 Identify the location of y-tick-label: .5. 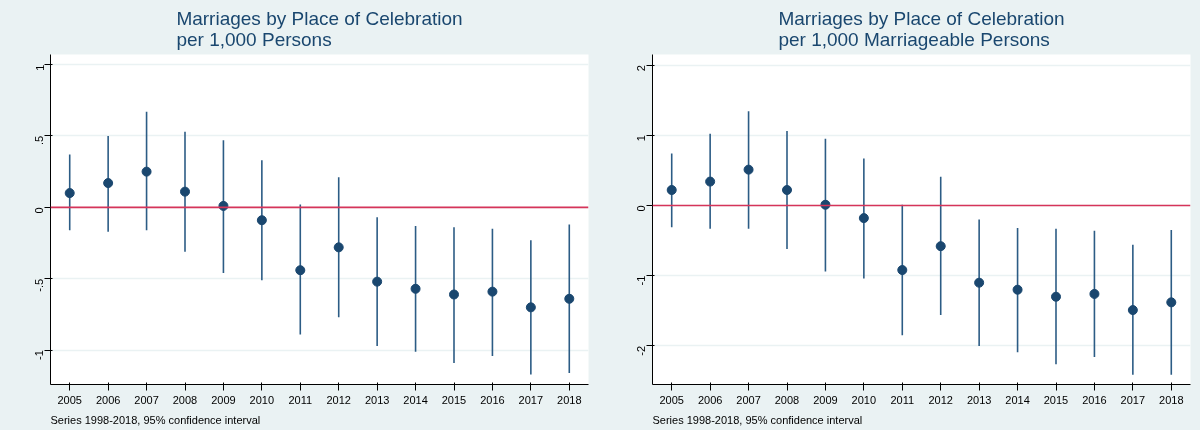
(39, 140).